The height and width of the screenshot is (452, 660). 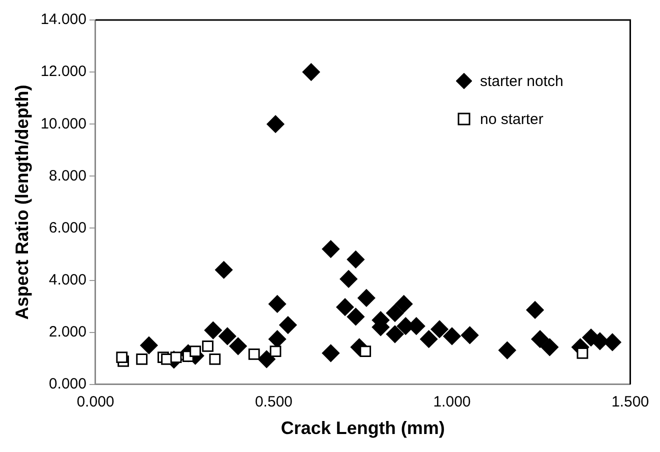 I want to click on x-axis-title: Crack Length (mm), so click(x=362, y=428).